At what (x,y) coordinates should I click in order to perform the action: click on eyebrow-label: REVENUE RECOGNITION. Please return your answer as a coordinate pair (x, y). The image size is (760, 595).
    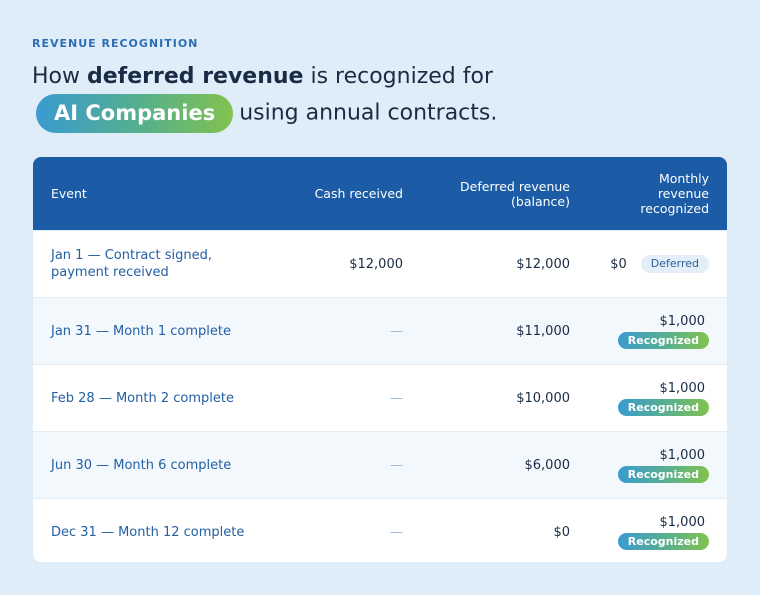
    Looking at the image, I should click on (115, 43).